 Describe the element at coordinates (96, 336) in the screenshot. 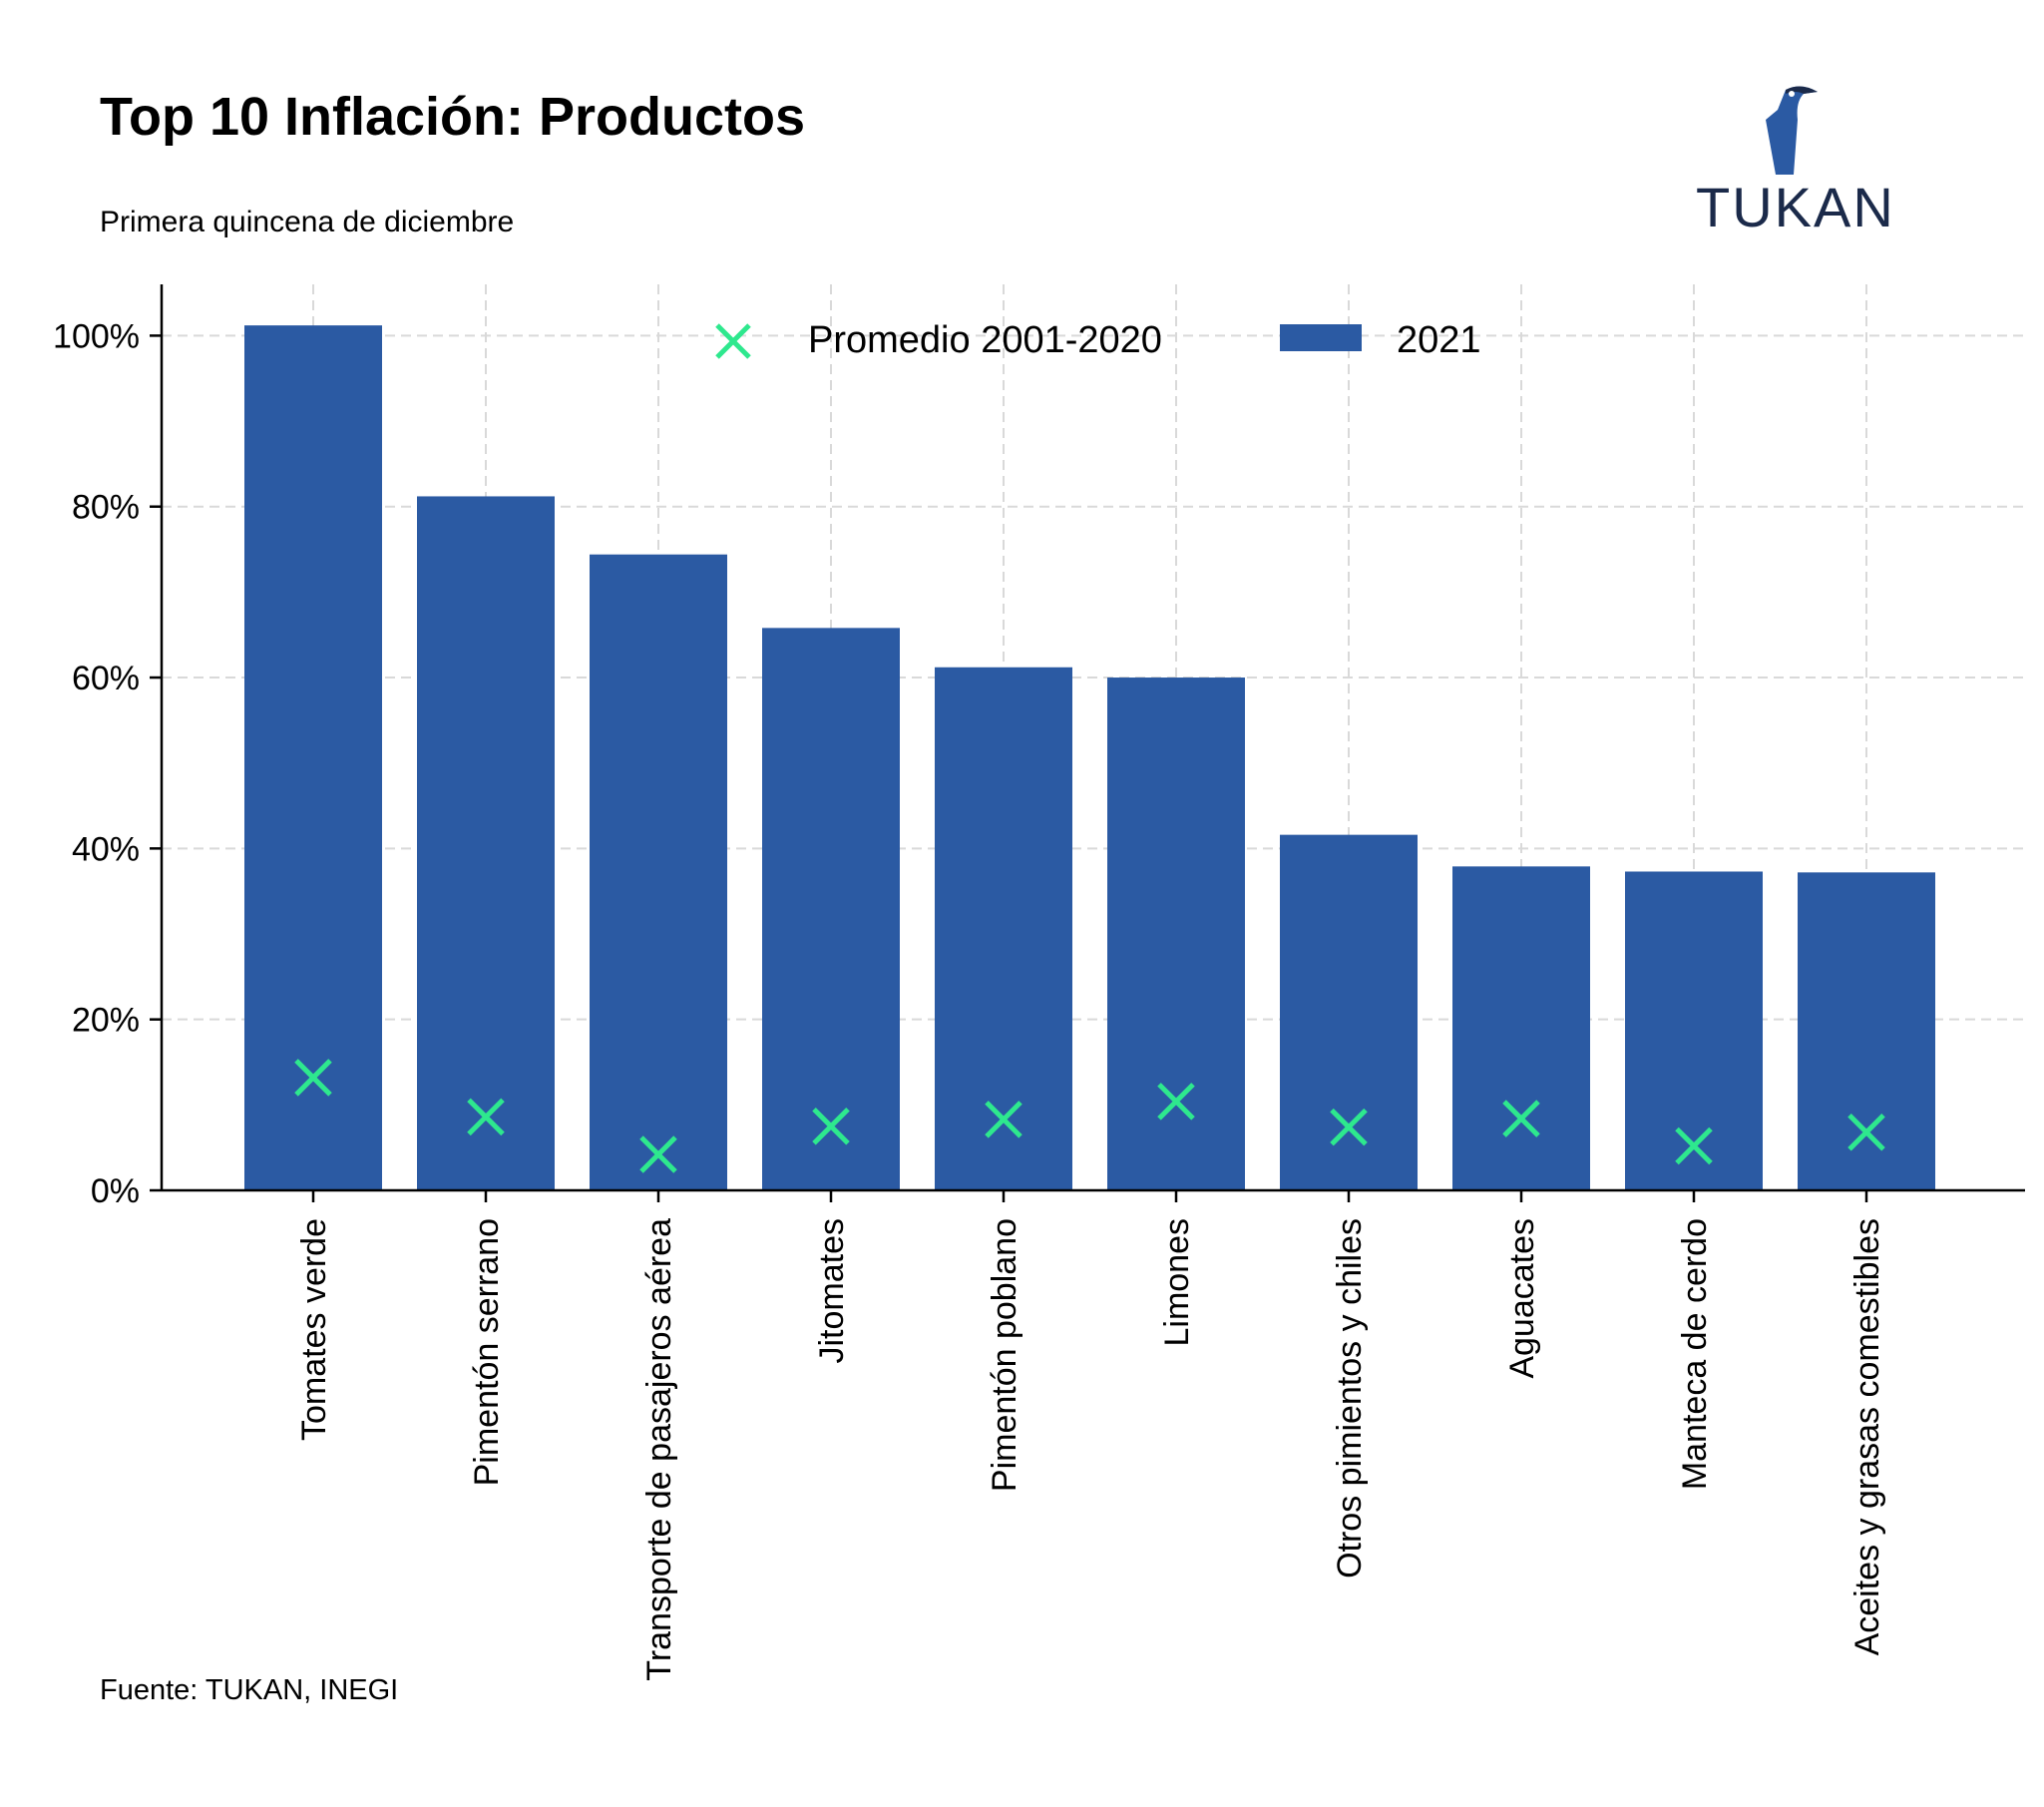

I see `y-tick-label: 100%` at that location.